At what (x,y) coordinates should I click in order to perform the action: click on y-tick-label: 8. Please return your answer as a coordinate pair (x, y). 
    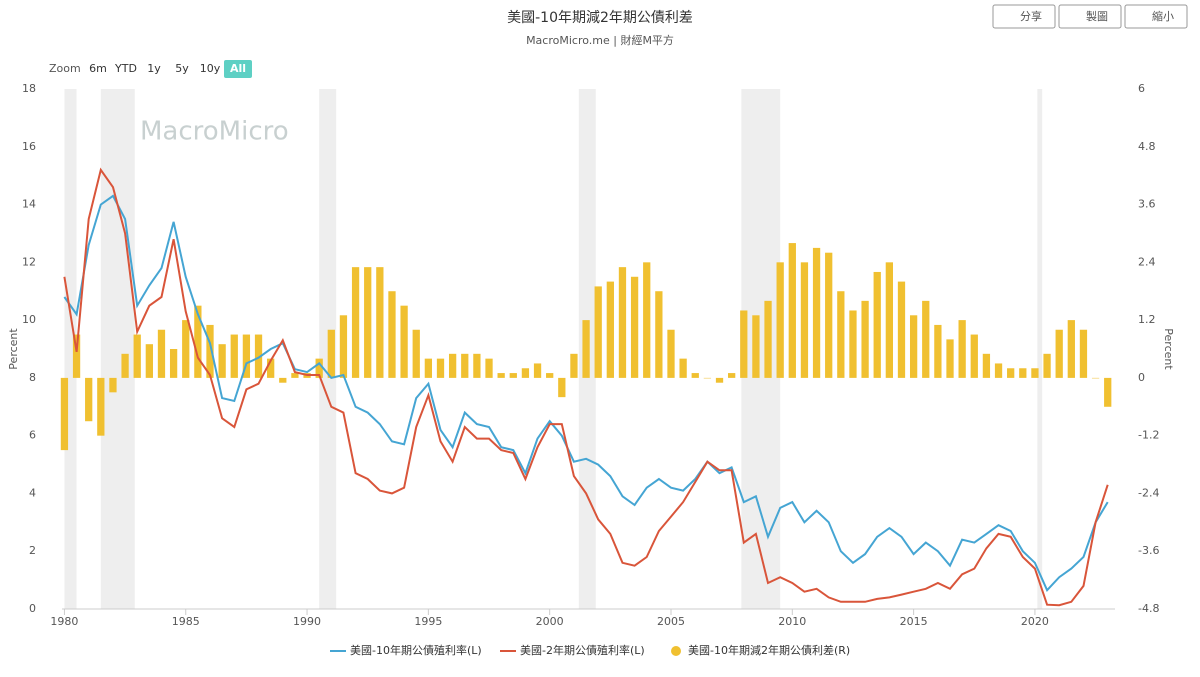
    Looking at the image, I should click on (32, 377).